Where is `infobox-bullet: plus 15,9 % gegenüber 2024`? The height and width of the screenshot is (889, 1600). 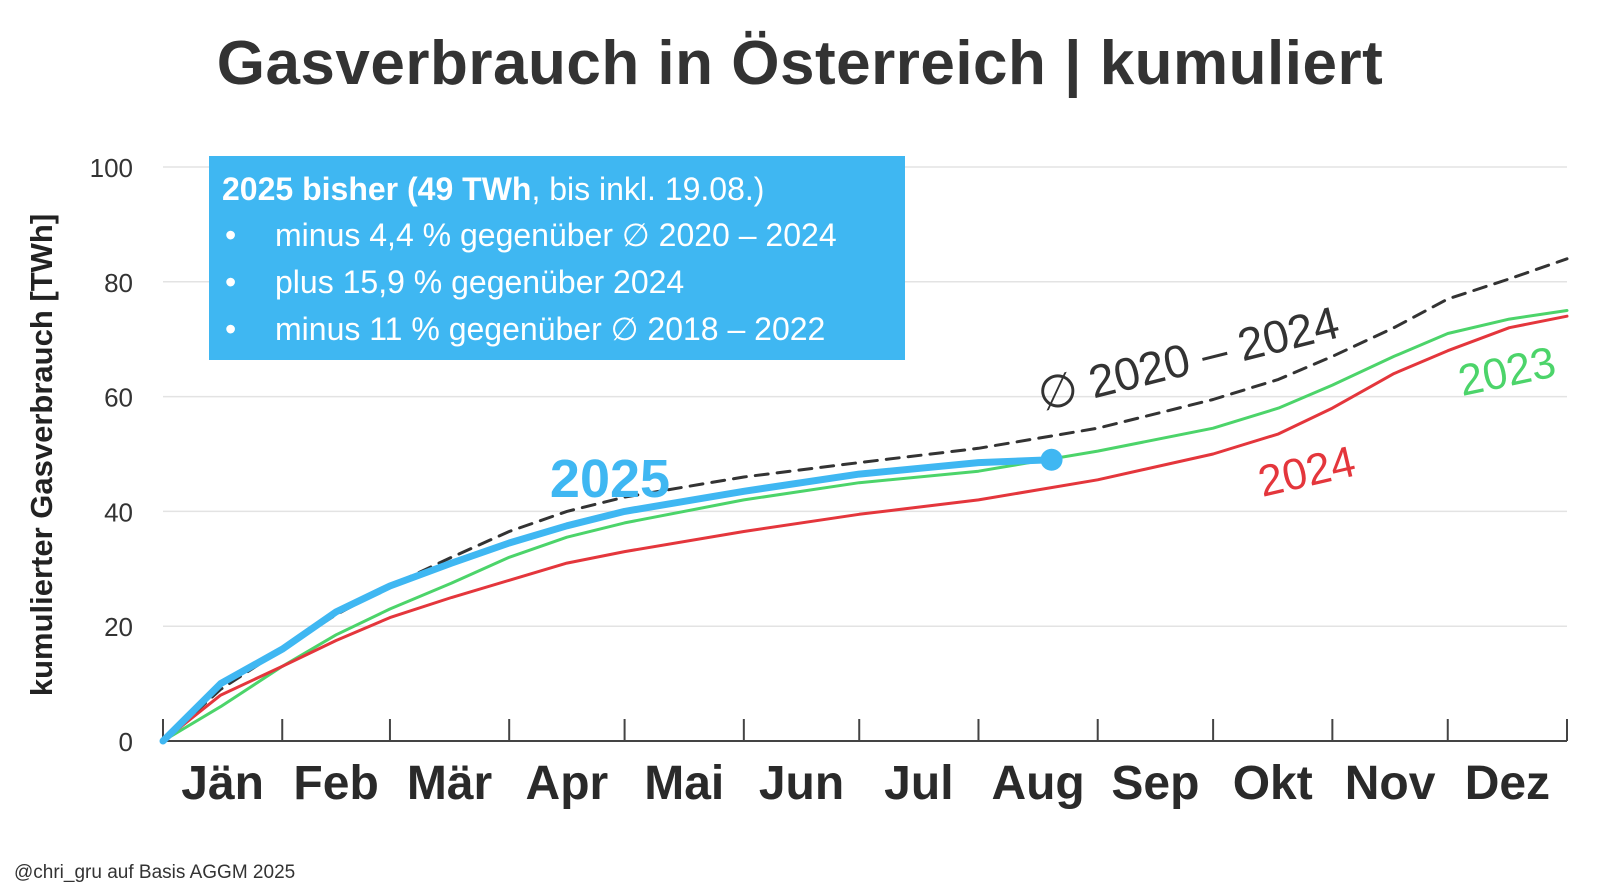
infobox-bullet: plus 15,9 % gegenüber 2024 is located at coordinates (563, 282).